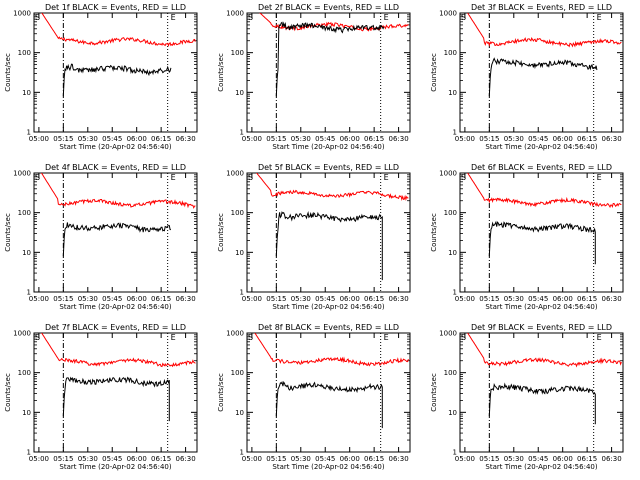 Image resolution: width=640 pixels, height=480 pixels. What do you see at coordinates (541, 7) in the screenshot?
I see `panel-title: Det 3f BLACK = Events, RED = LLD` at bounding box center [541, 7].